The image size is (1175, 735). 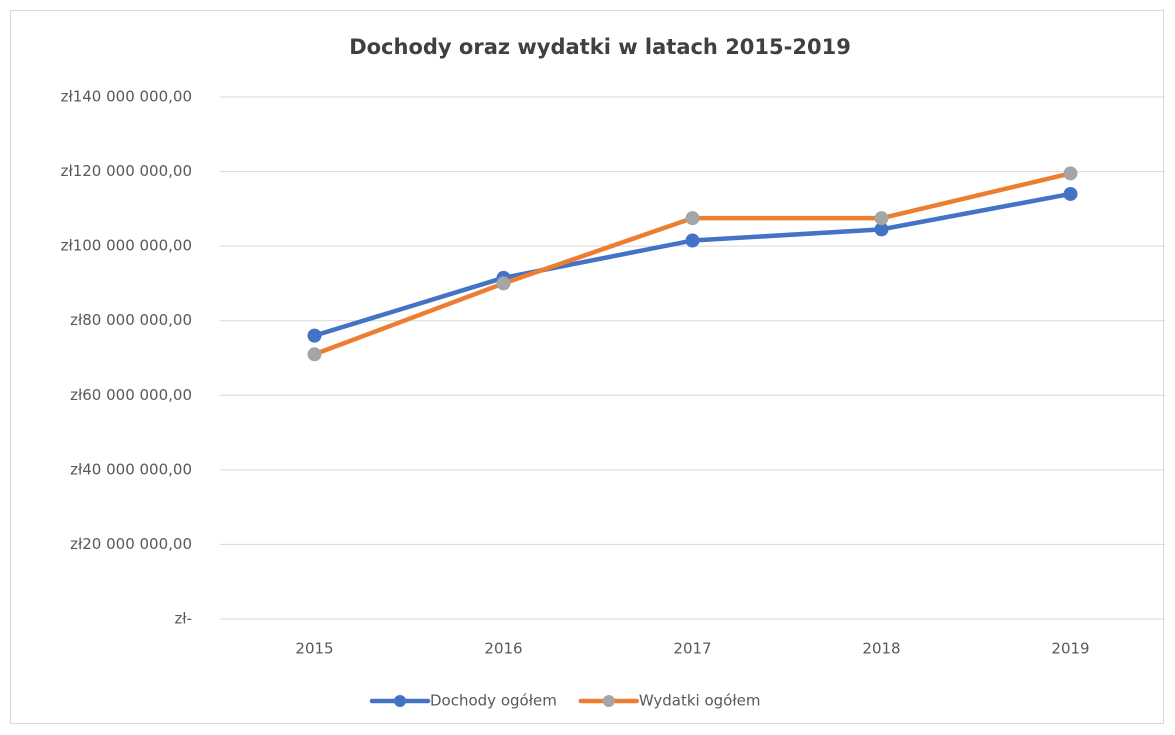 What do you see at coordinates (692, 649) in the screenshot?
I see `x-tick-label: 2017` at bounding box center [692, 649].